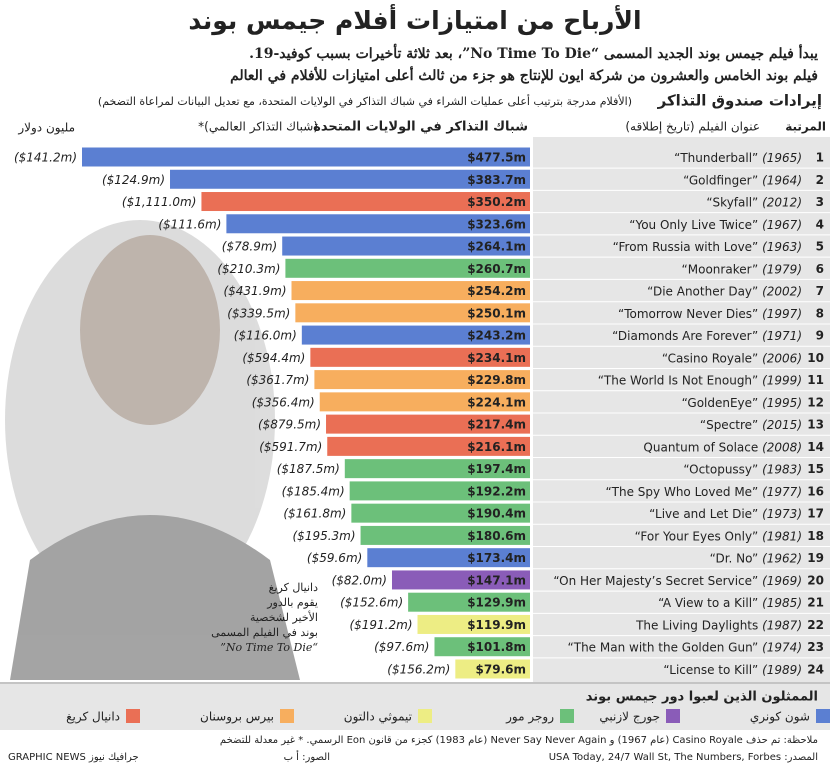 This screenshot has width=830, height=773. What do you see at coordinates (678, 380) in the screenshot?
I see `film-name: “The World Is Not Enough”` at bounding box center [678, 380].